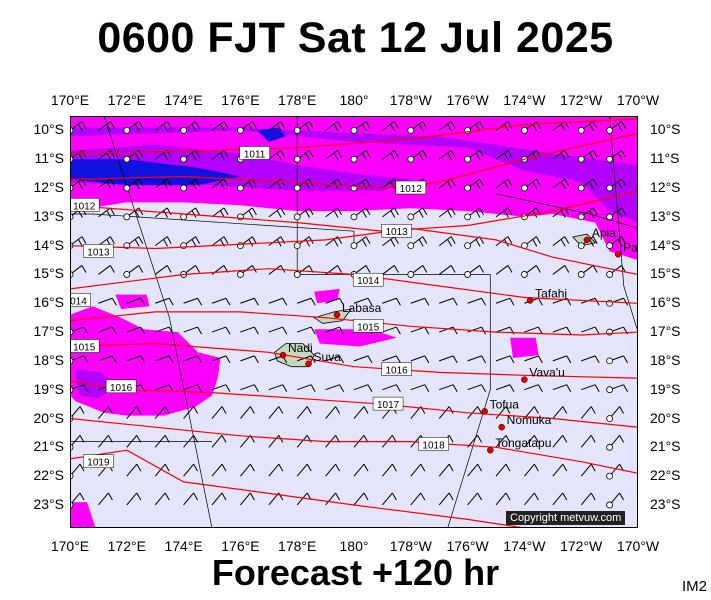 This screenshot has height=600, width=711. What do you see at coordinates (665, 388) in the screenshot?
I see `right-latitude-label: 19°S` at bounding box center [665, 388].